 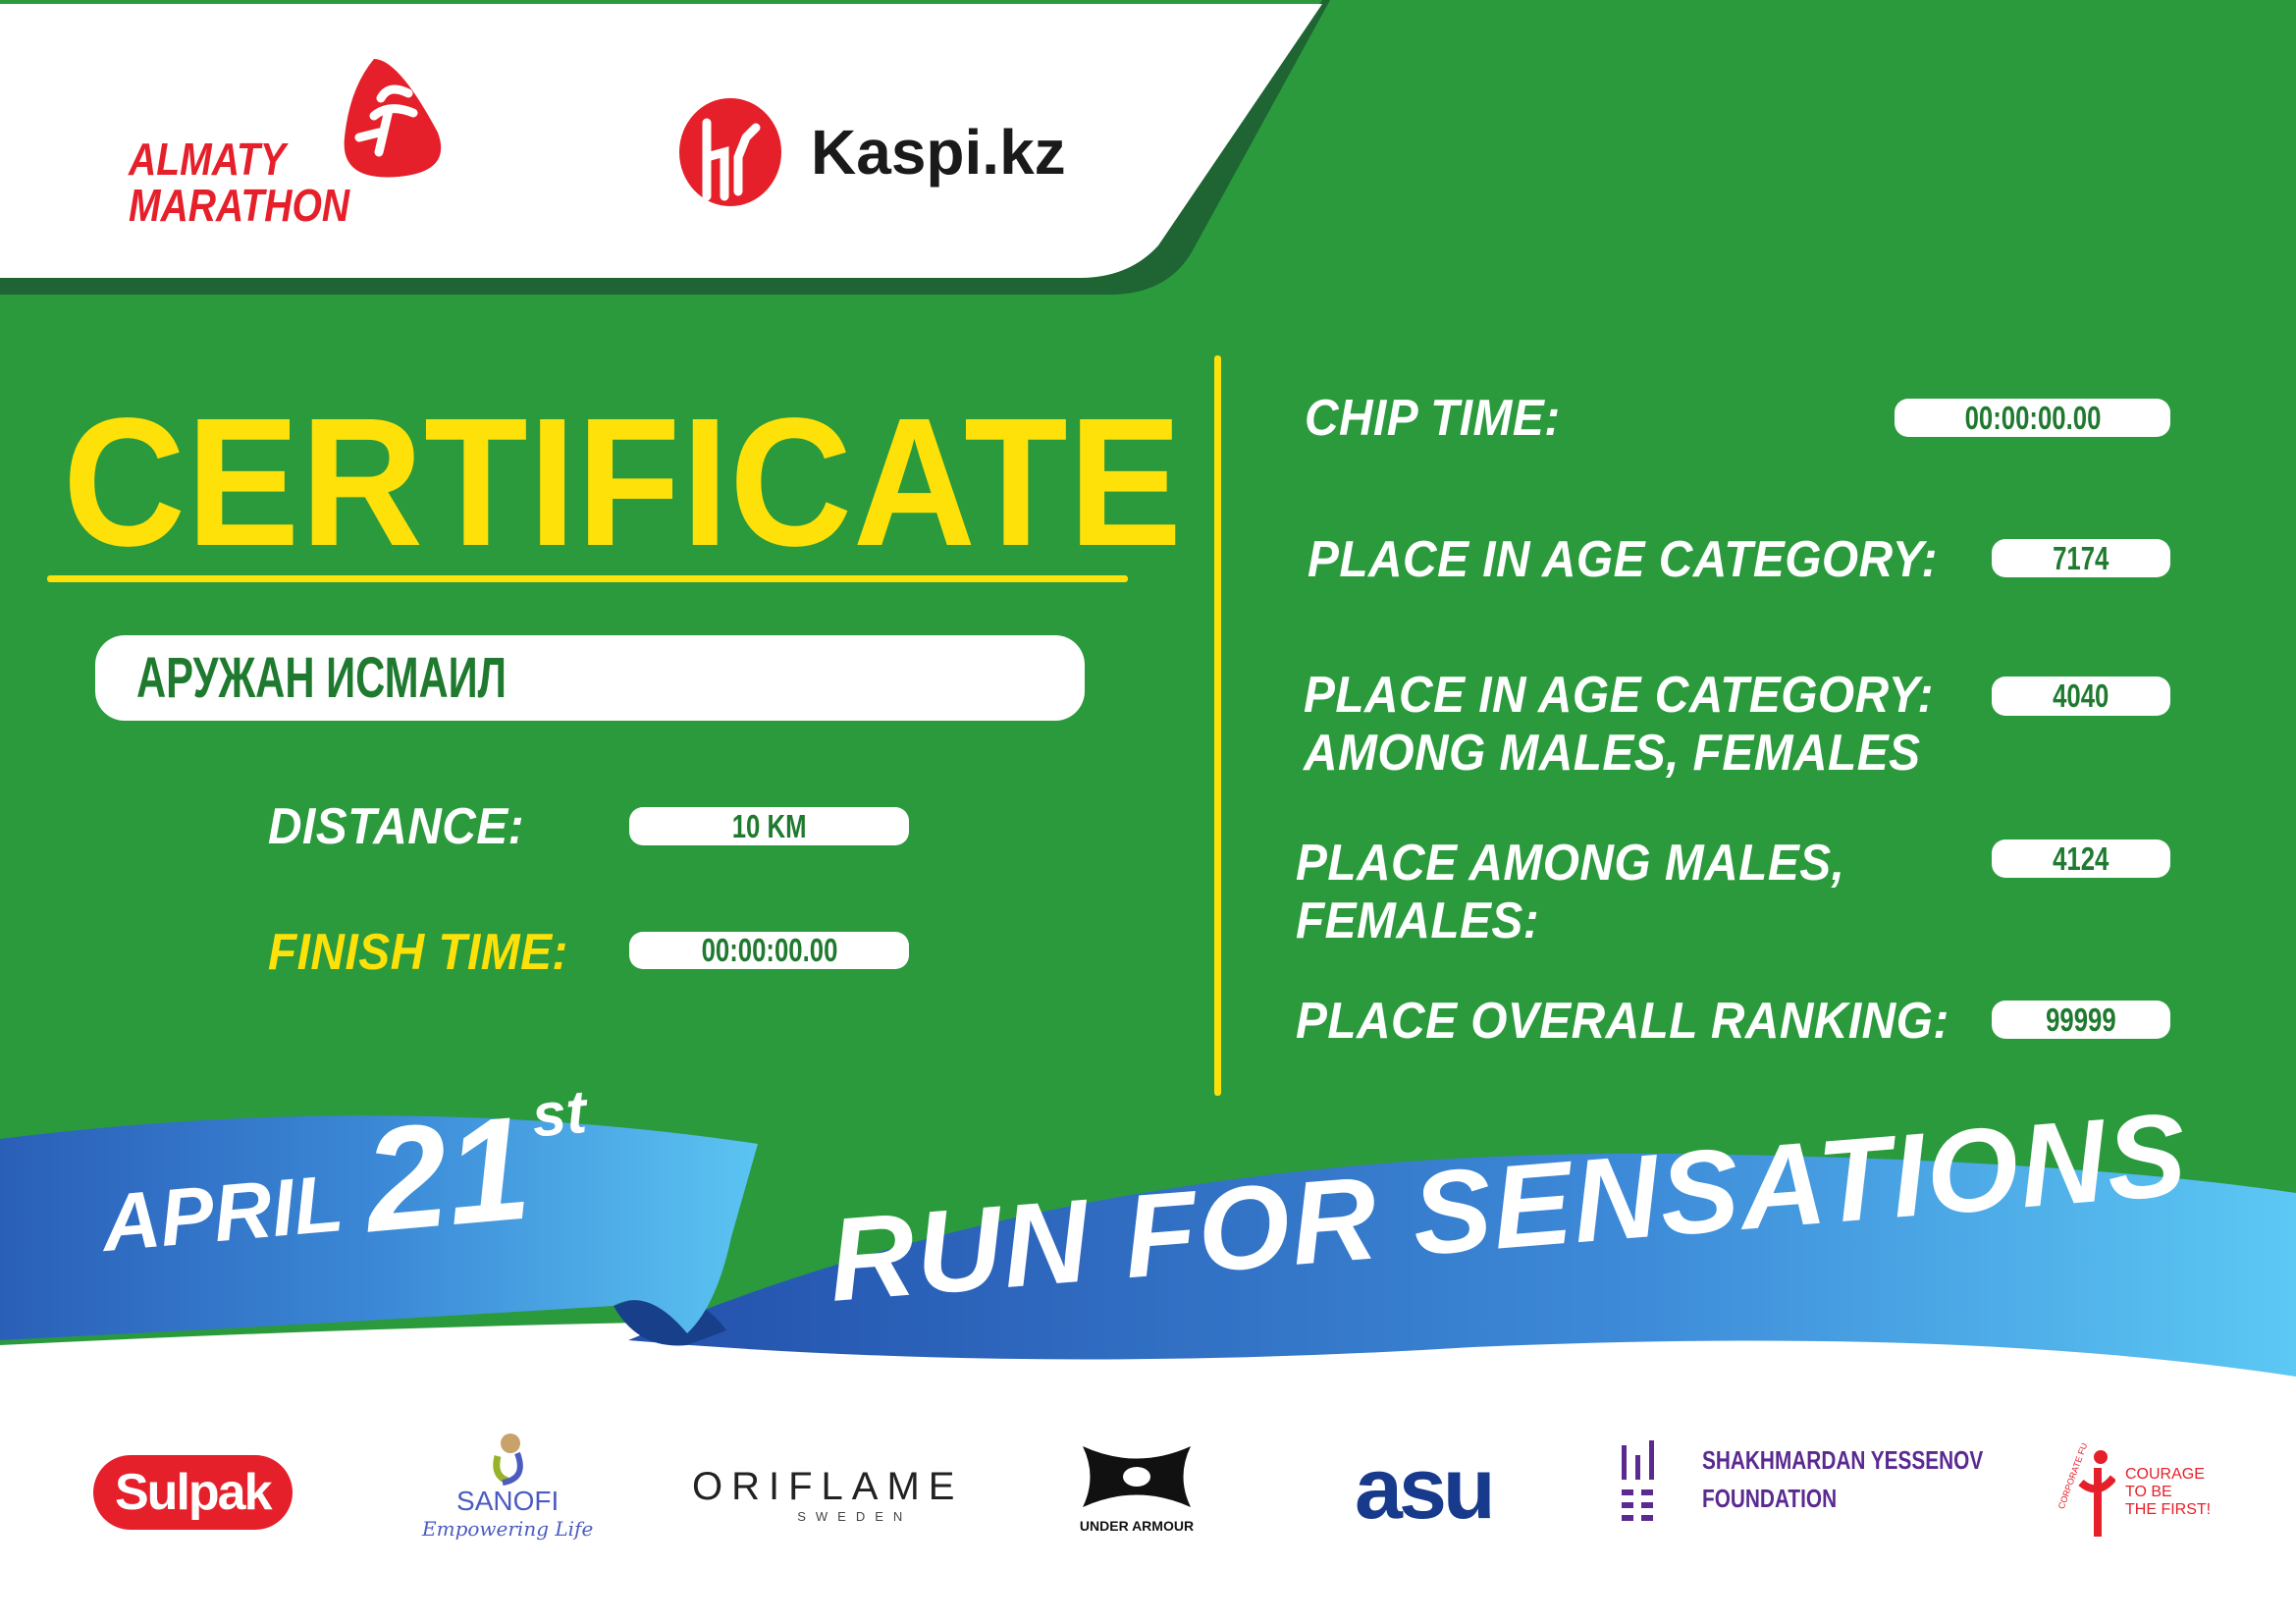 I want to click on gender-label-line1: PLACE AMONG MALES,, so click(x=1571, y=863).